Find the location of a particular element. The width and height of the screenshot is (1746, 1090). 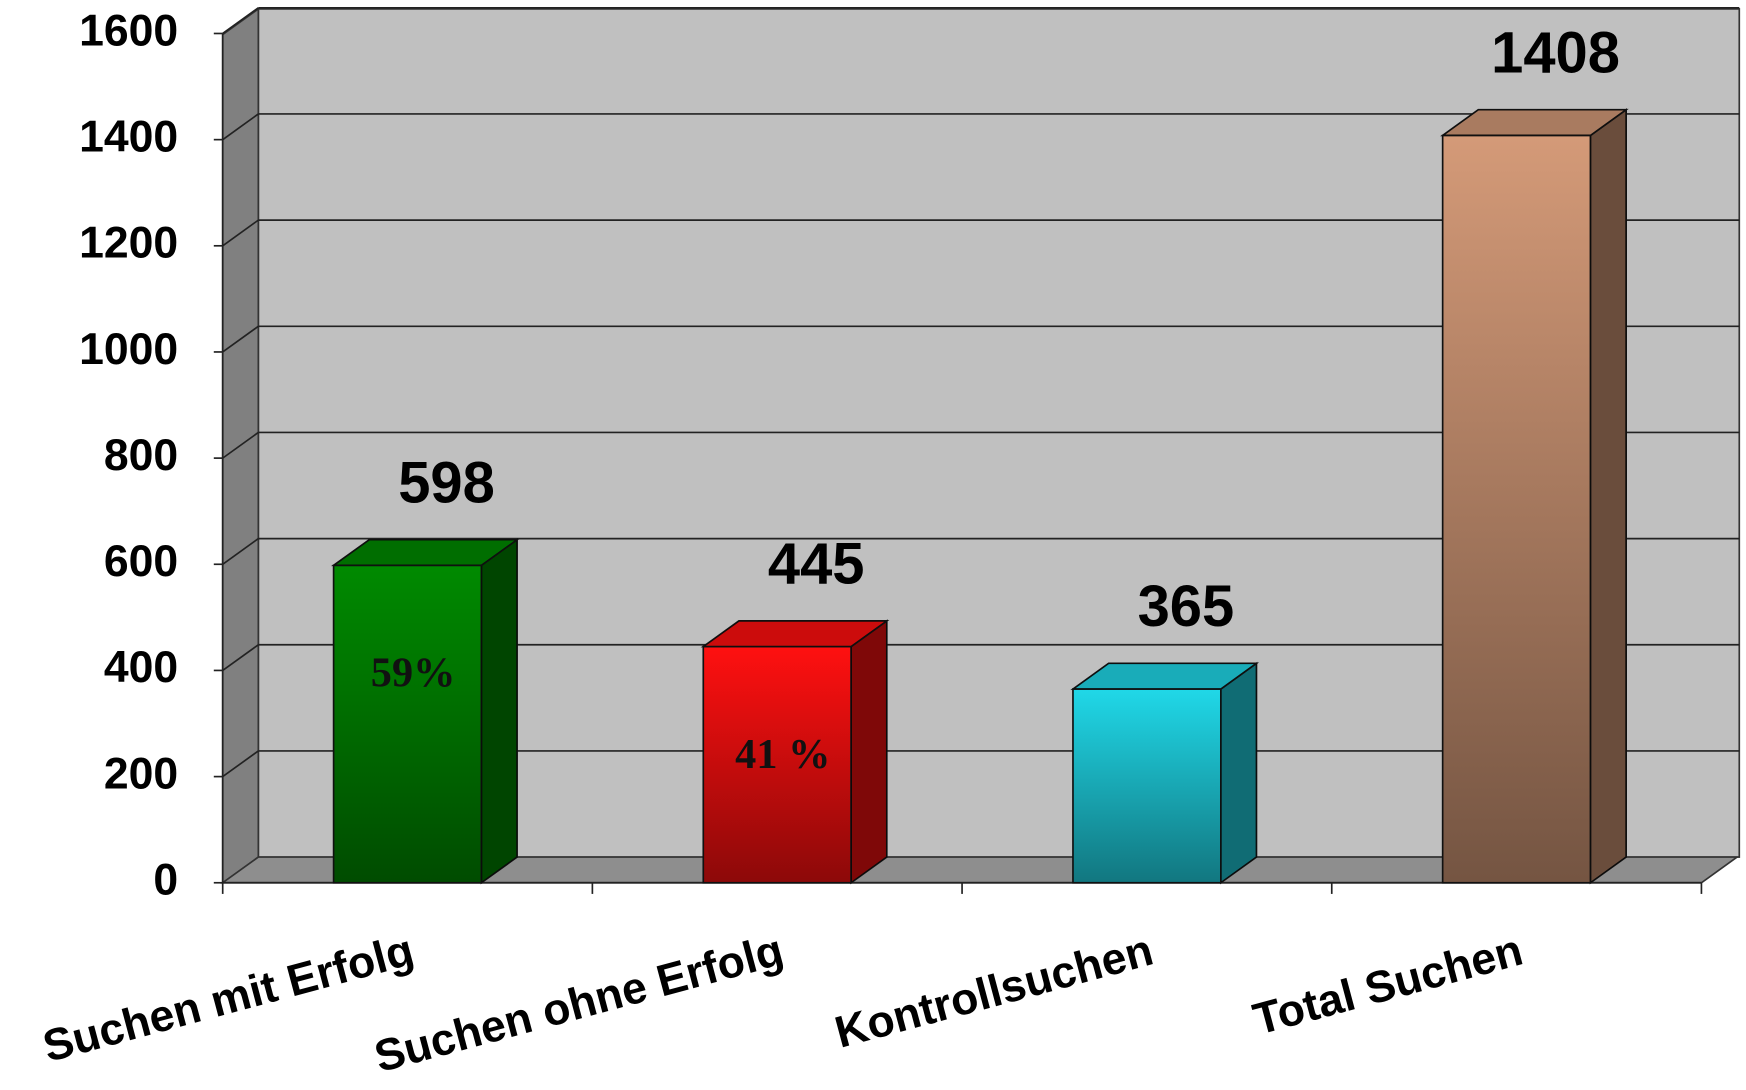

value-label: 1408 is located at coordinates (1555, 54).